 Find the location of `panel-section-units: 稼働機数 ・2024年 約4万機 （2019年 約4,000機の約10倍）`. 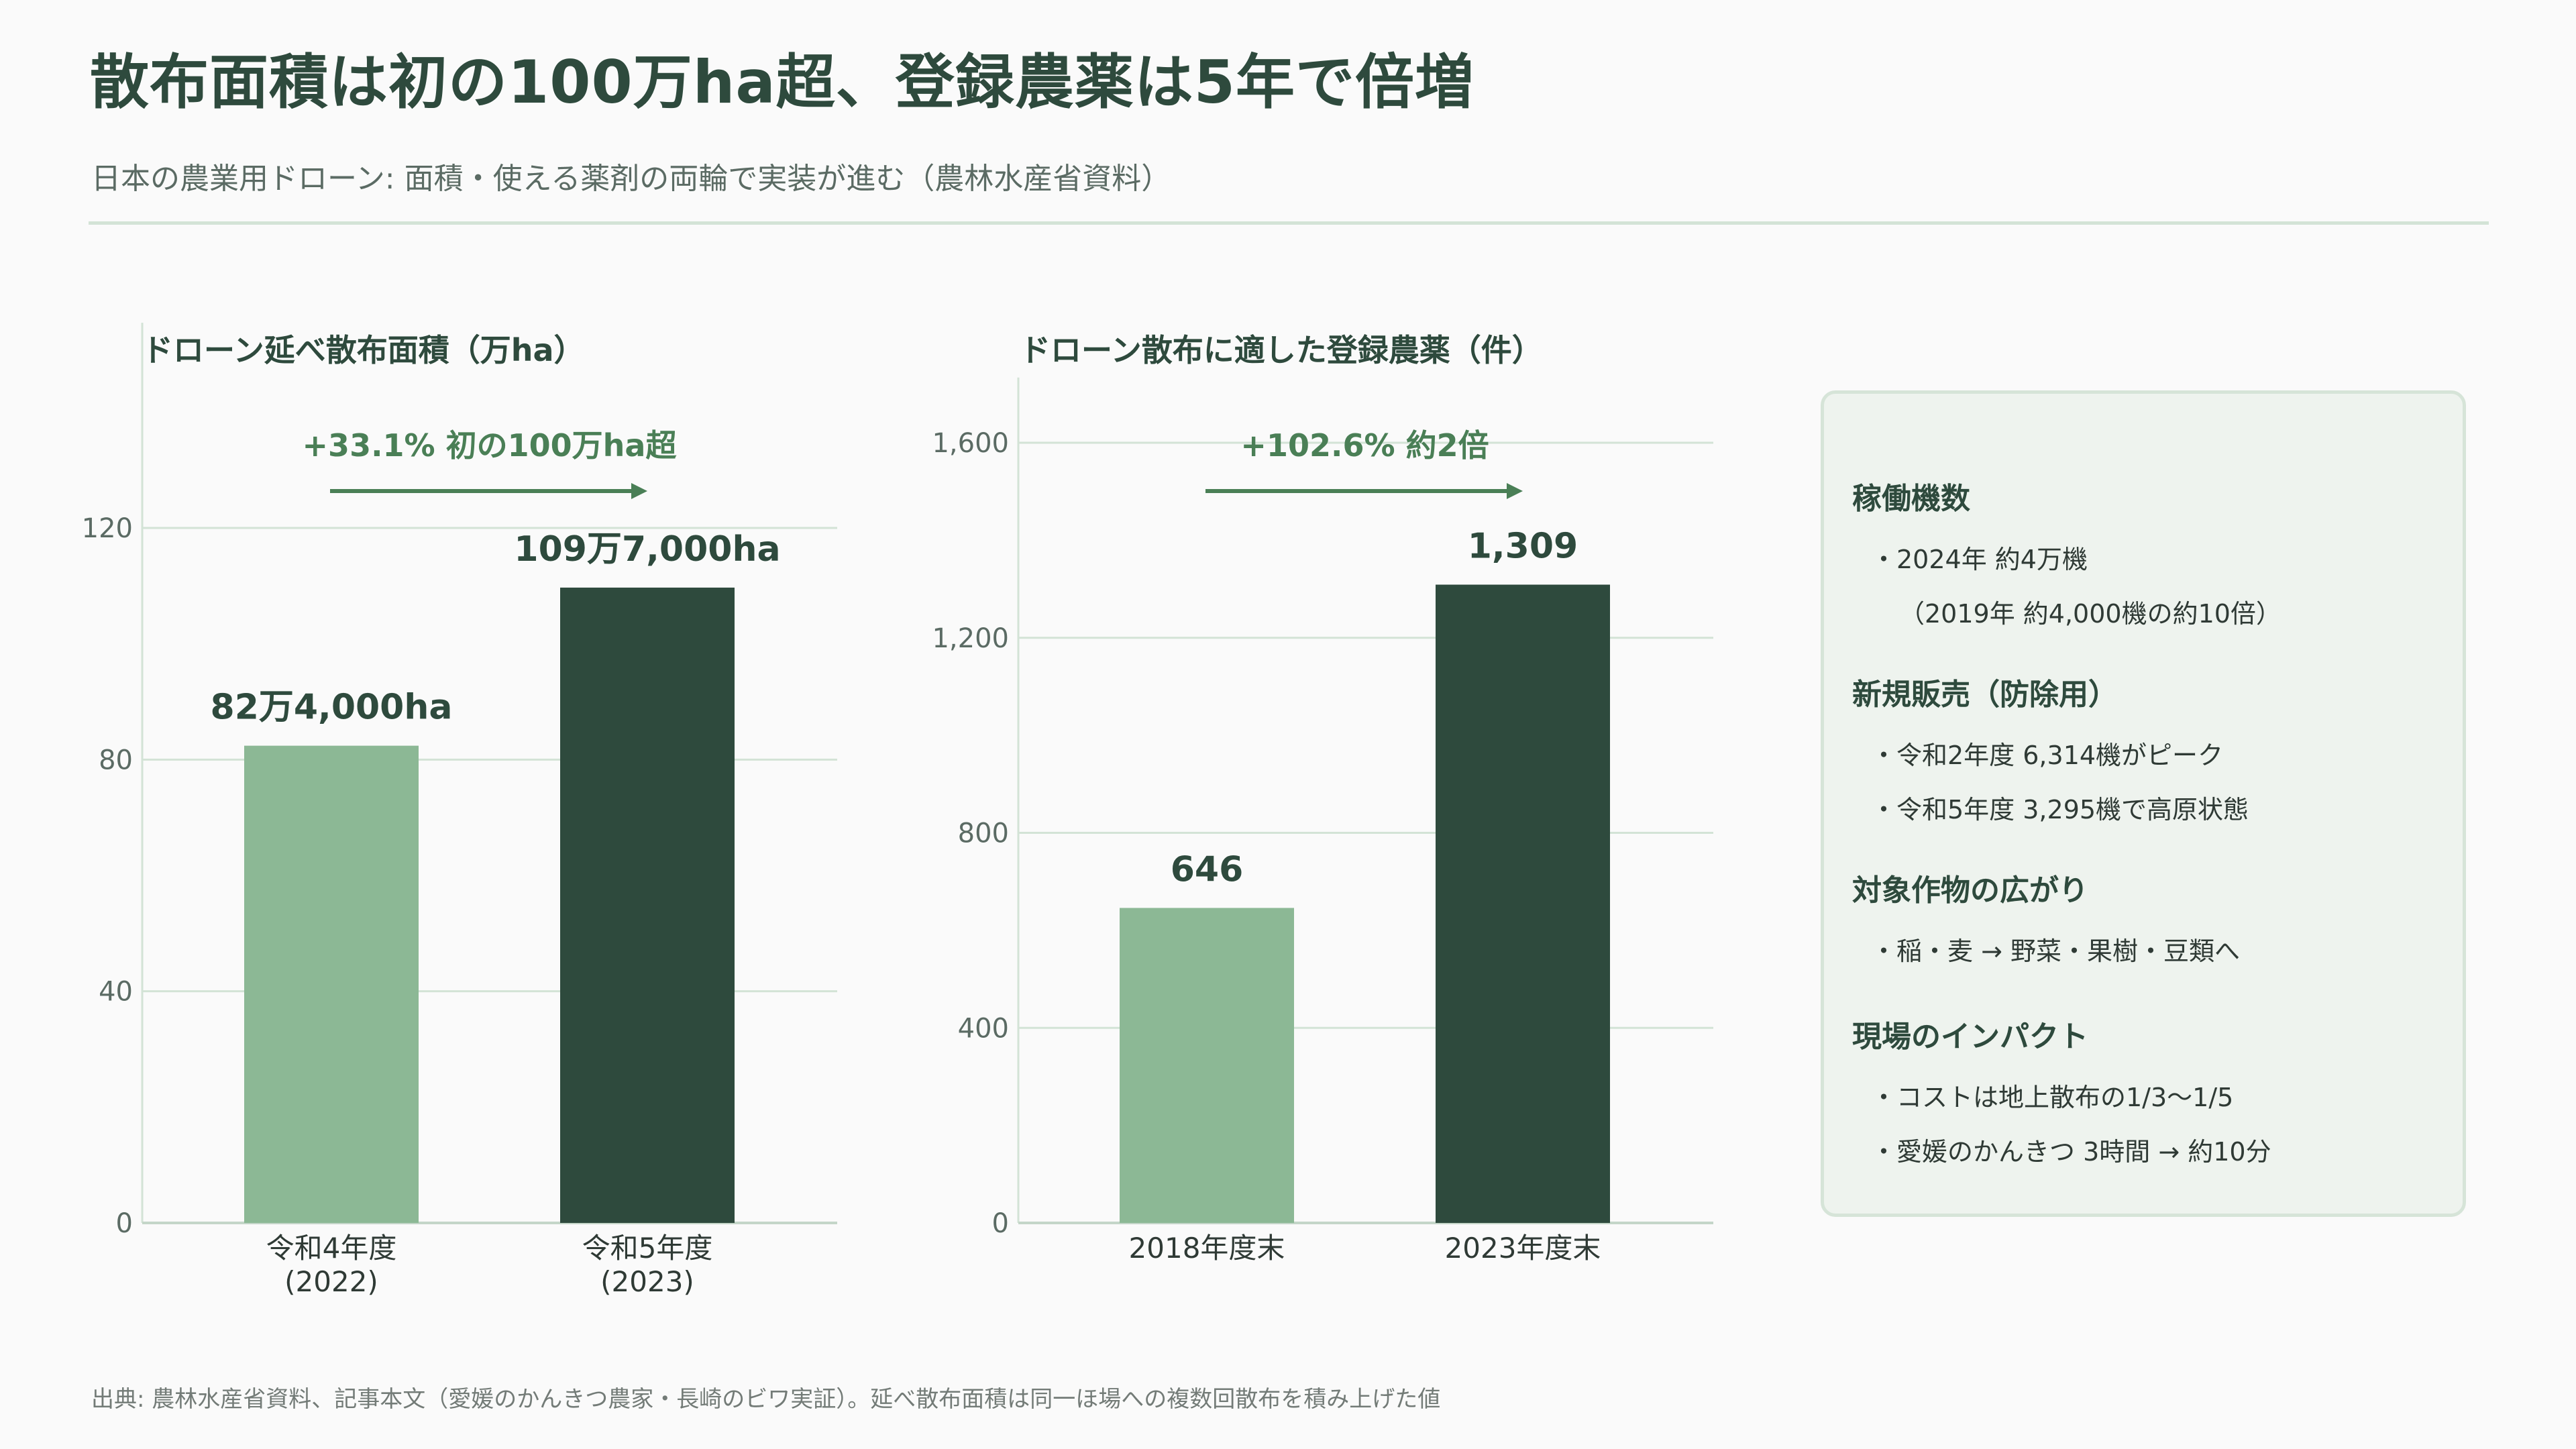

panel-section-units: 稼働機数 ・2024年 約4万機 （2019年 約4,000機の約10倍） is located at coordinates (2067, 552).